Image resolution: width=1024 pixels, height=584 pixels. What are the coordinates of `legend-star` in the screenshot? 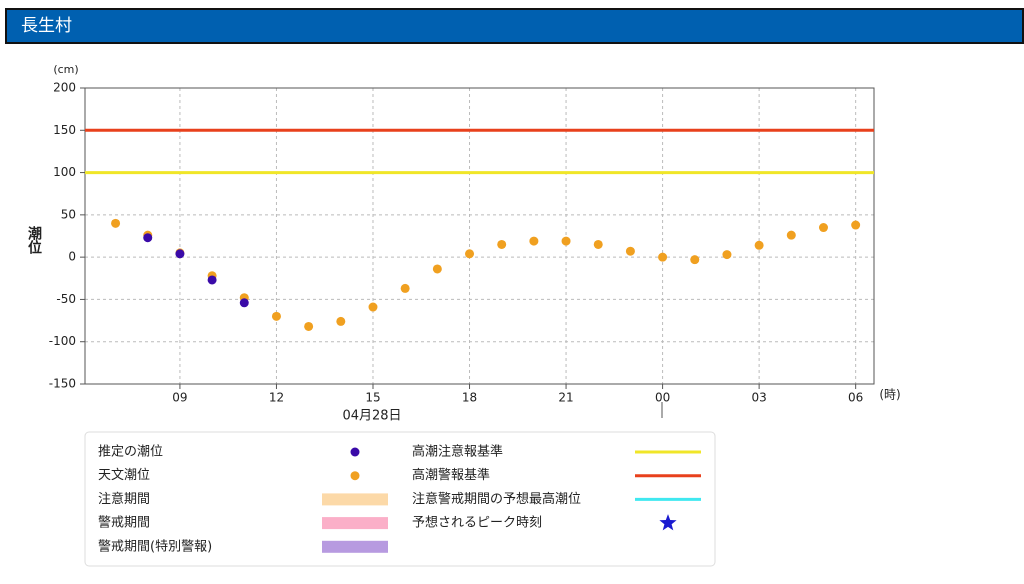 It's located at (668, 522).